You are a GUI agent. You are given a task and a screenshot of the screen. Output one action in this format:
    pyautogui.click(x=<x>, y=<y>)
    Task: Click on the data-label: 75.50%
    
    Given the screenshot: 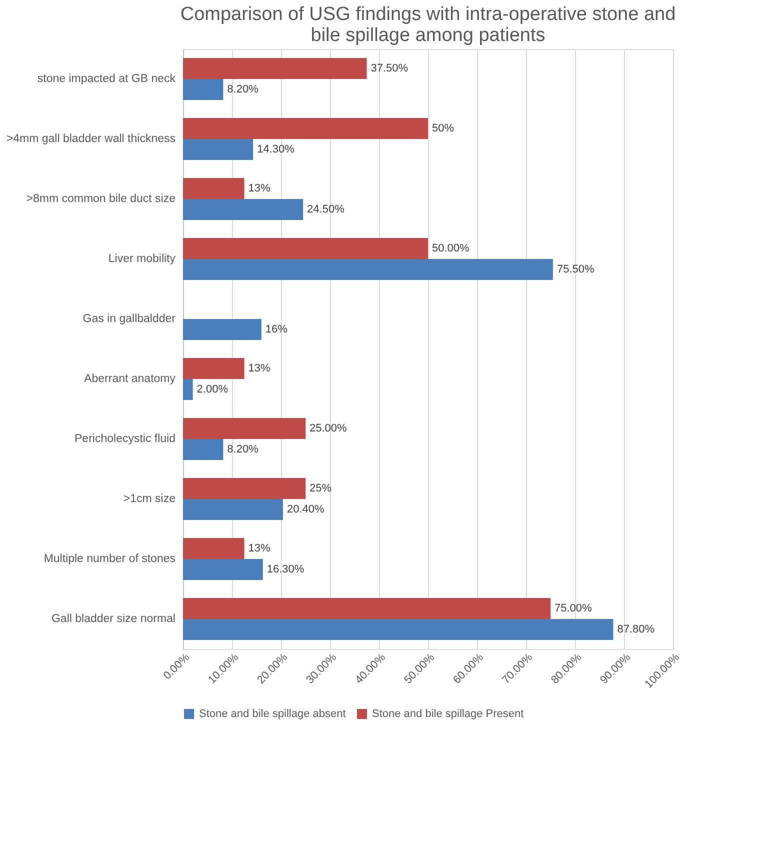 What is the action you would take?
    pyautogui.click(x=575, y=270)
    